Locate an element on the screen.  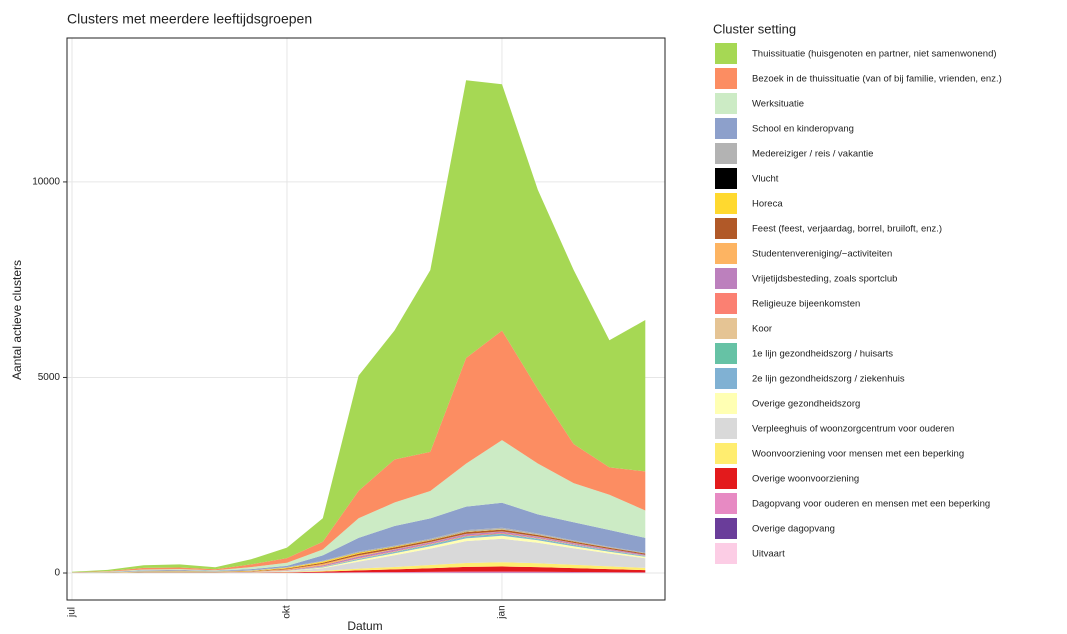
x-tick-label: jul is located at coordinates (72, 612).